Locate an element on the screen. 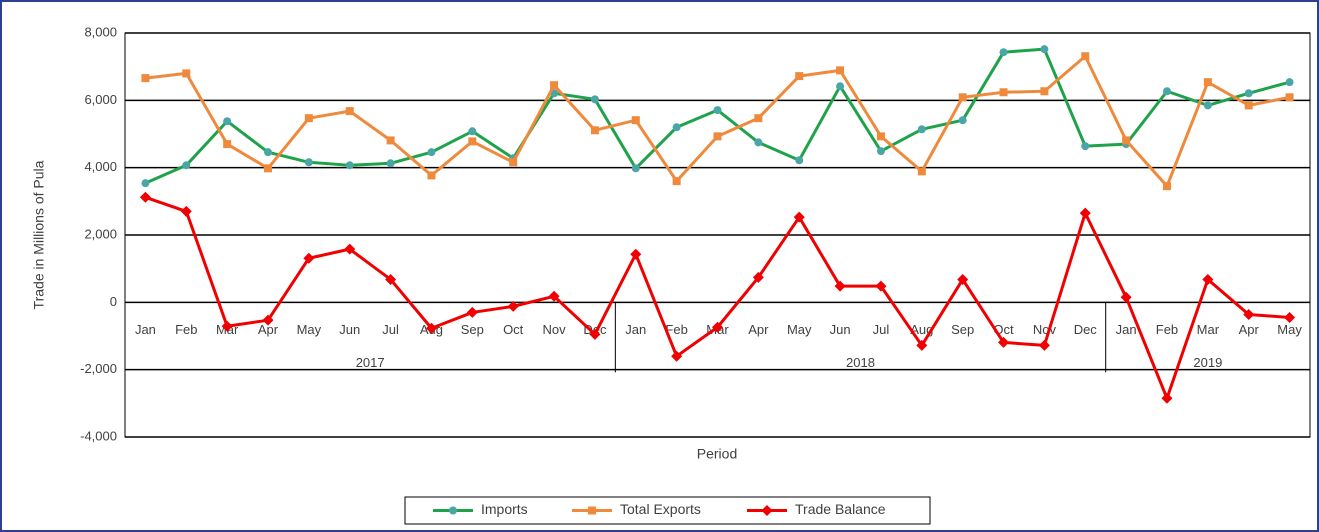 The image size is (1319, 532). y-tick-label: 2,000 is located at coordinates (100, 233).